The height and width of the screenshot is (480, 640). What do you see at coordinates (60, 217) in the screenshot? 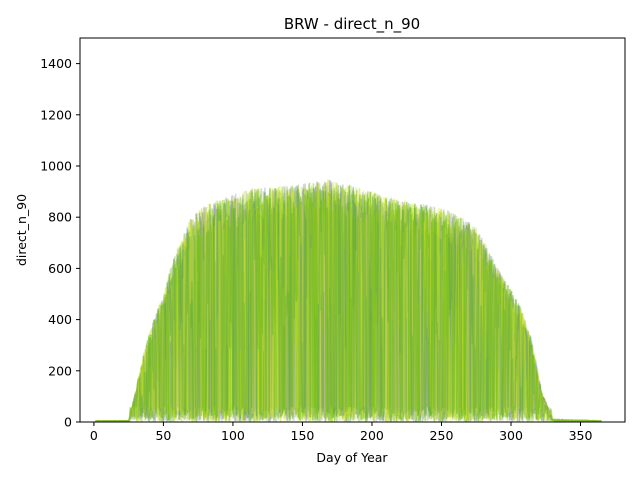
I see `y-tick-label: 800` at bounding box center [60, 217].